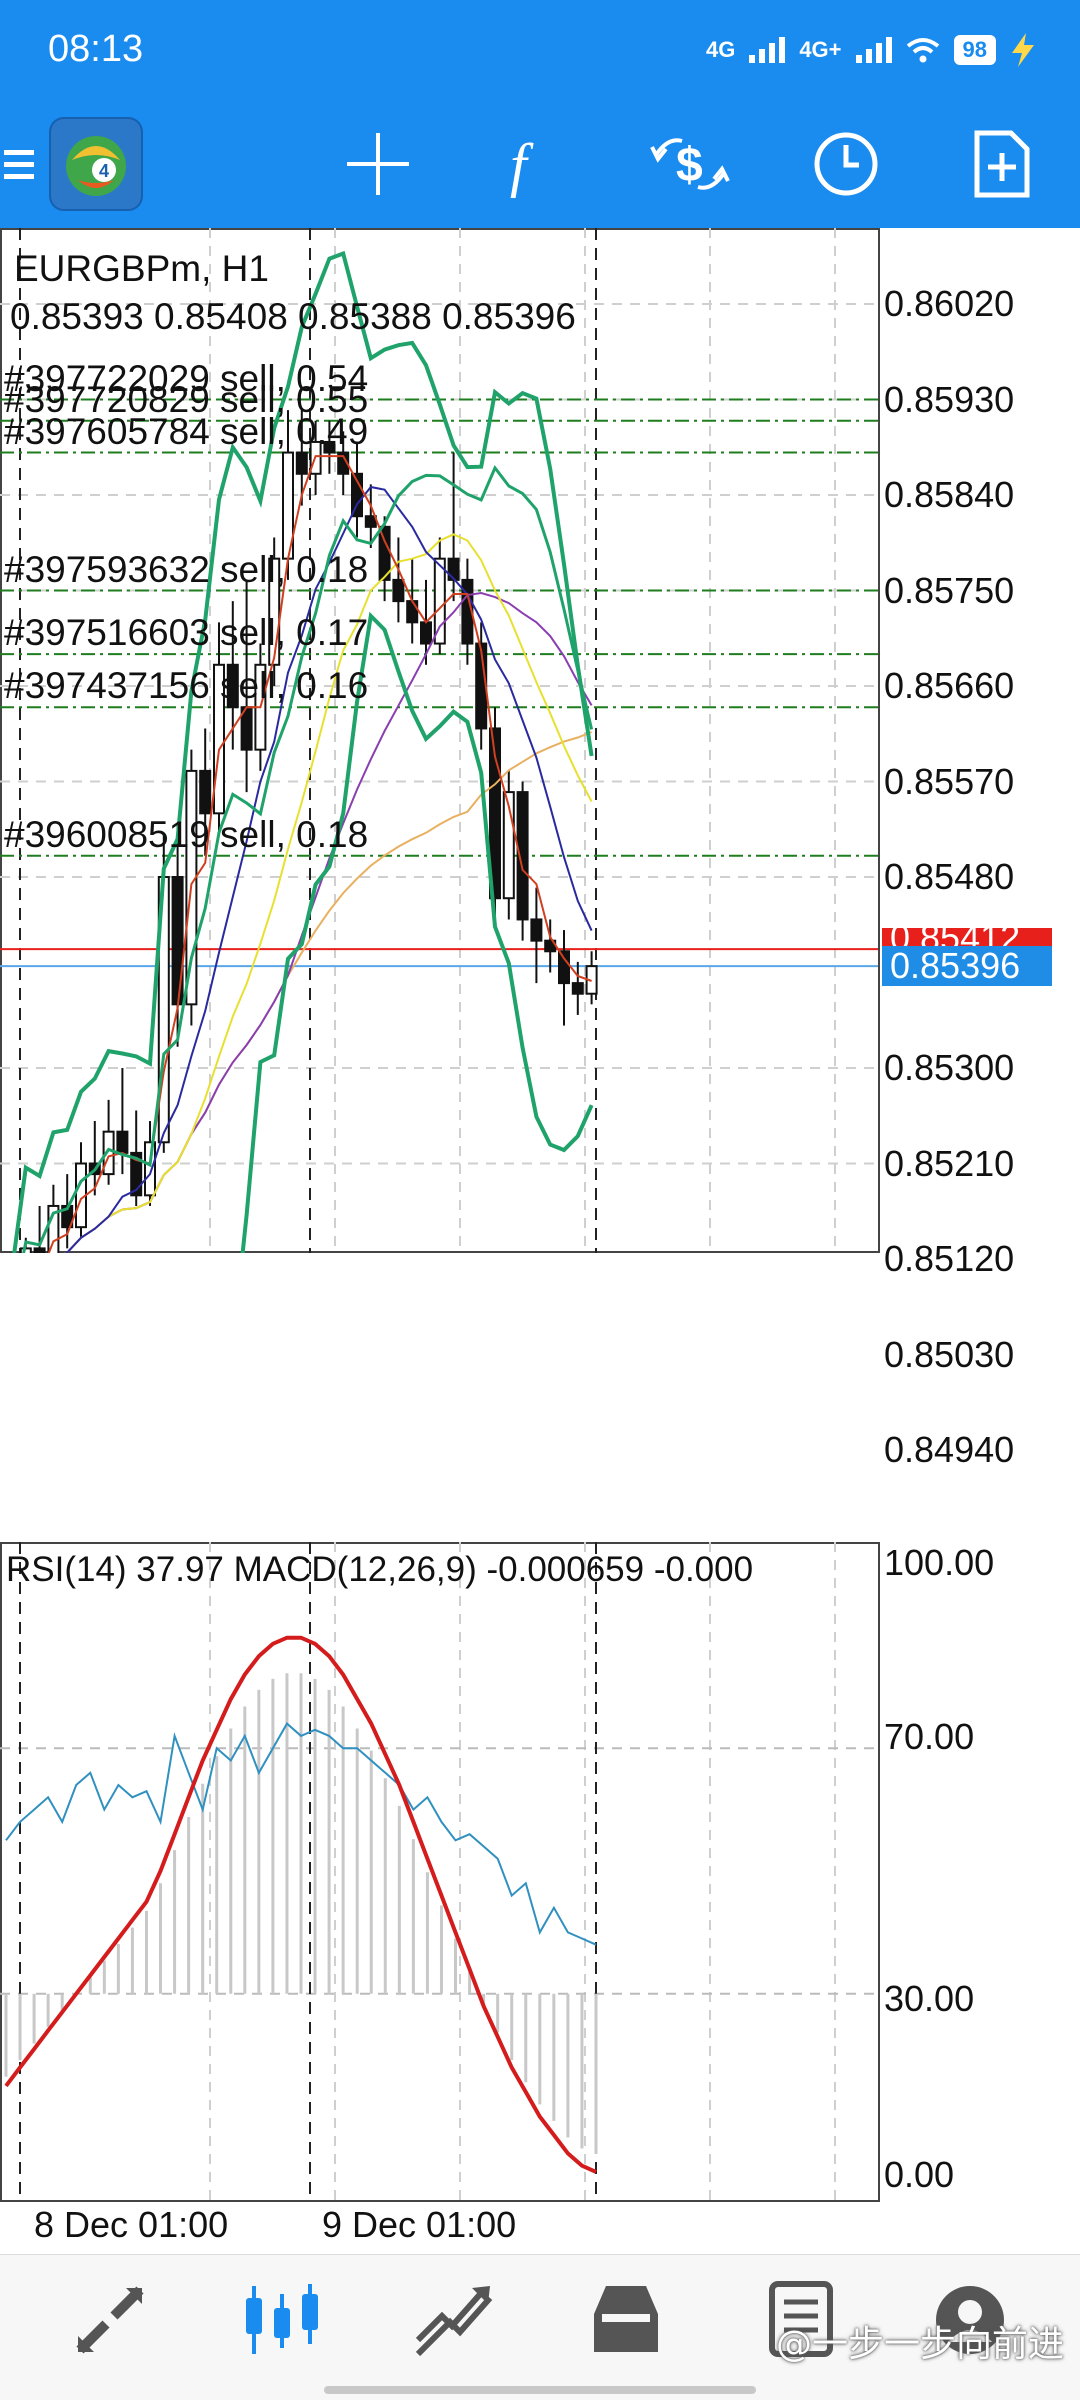 The height and width of the screenshot is (2400, 1080). Describe the element at coordinates (929, 1998) in the screenshot. I see `rsi-level-30: 30.00` at that location.